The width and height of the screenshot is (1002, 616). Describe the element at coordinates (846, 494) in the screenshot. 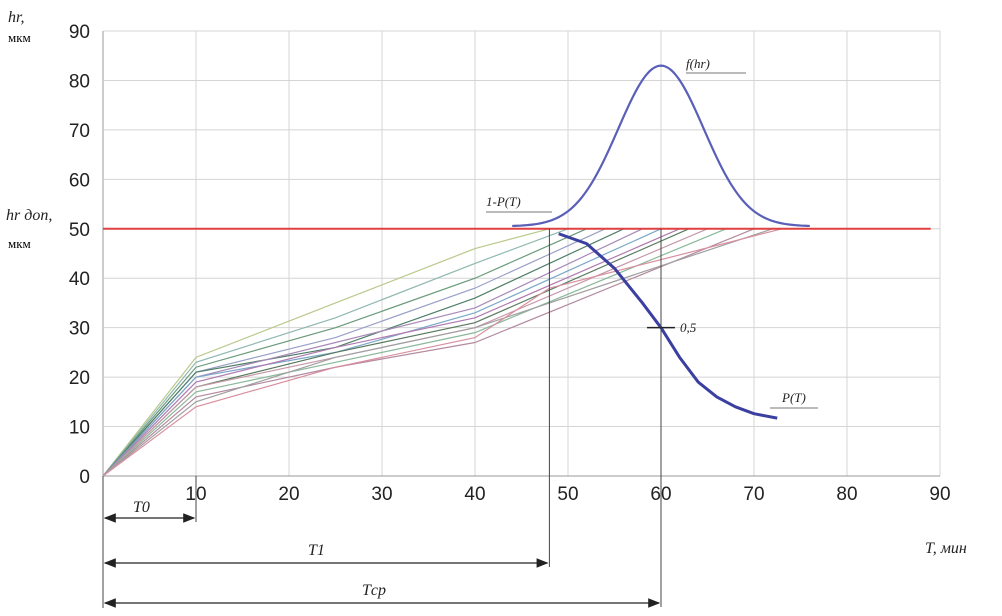

I see `x-tick-label: 80` at that location.